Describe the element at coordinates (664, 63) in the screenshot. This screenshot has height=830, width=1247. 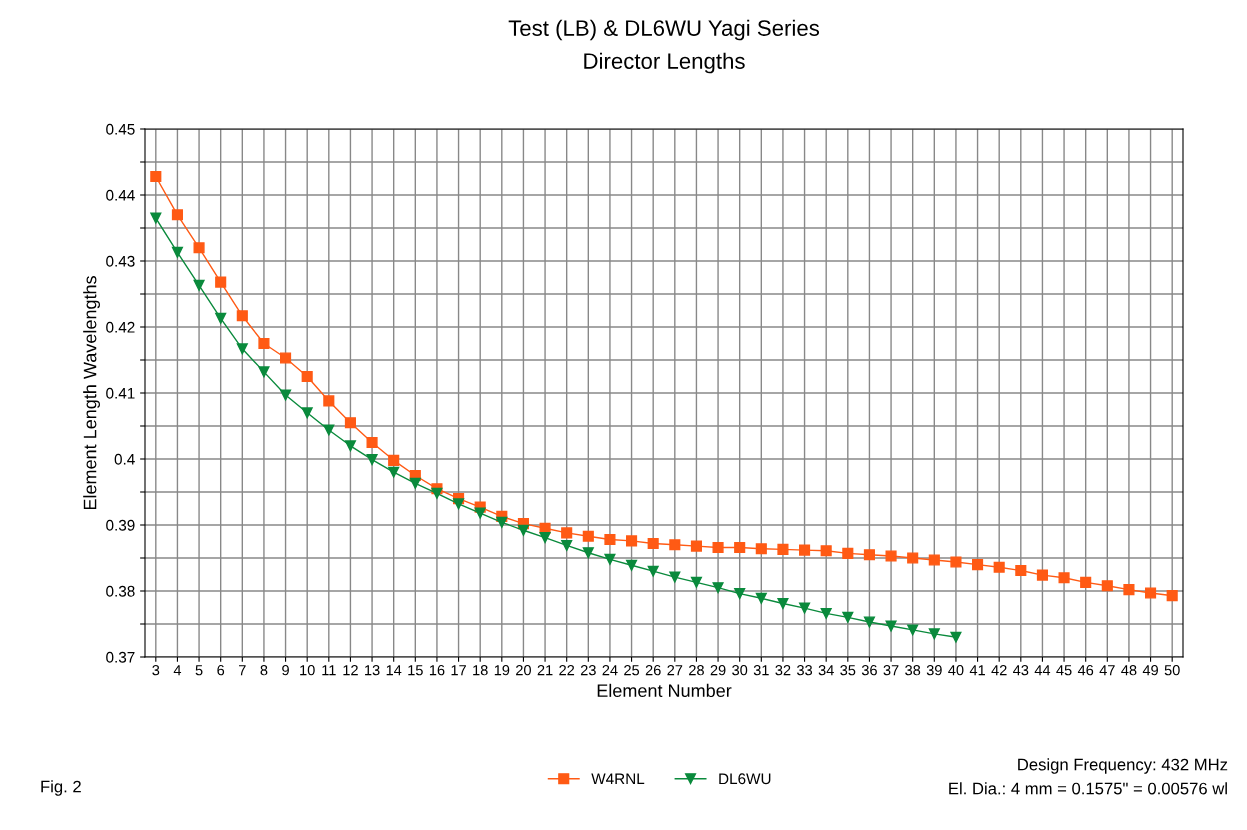
I see `chart-subtitle: Director Lengths` at that location.